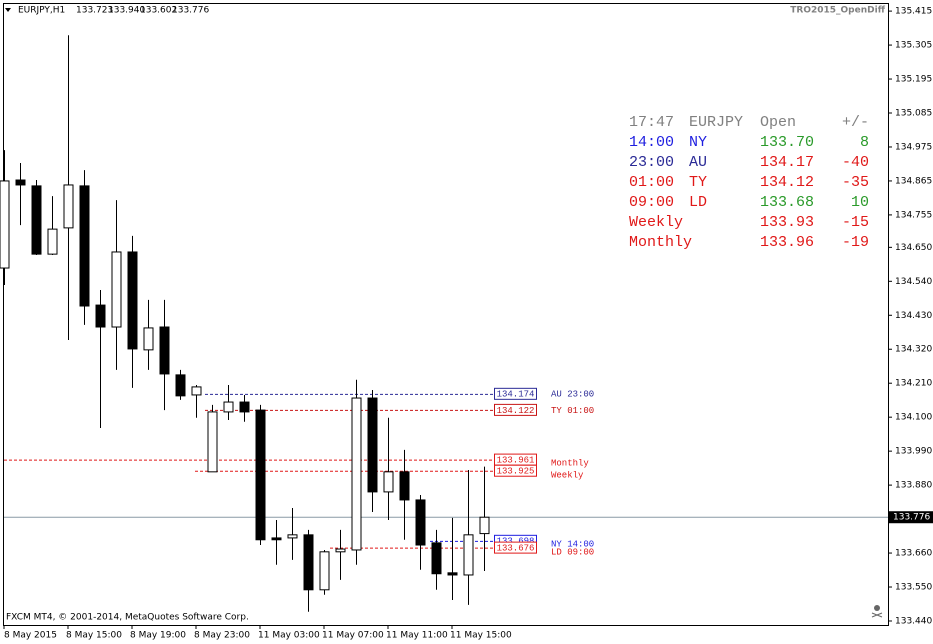  Describe the element at coordinates (913, 486) in the screenshot. I see `y-tick-label: 133.880` at that location.